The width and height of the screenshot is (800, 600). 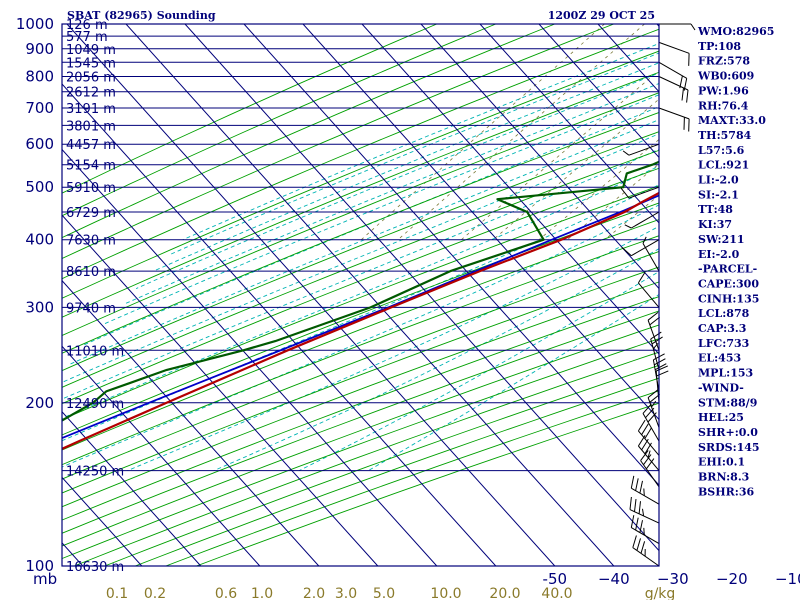 I want to click on pressure-tick-label: 400, so click(x=39, y=240).